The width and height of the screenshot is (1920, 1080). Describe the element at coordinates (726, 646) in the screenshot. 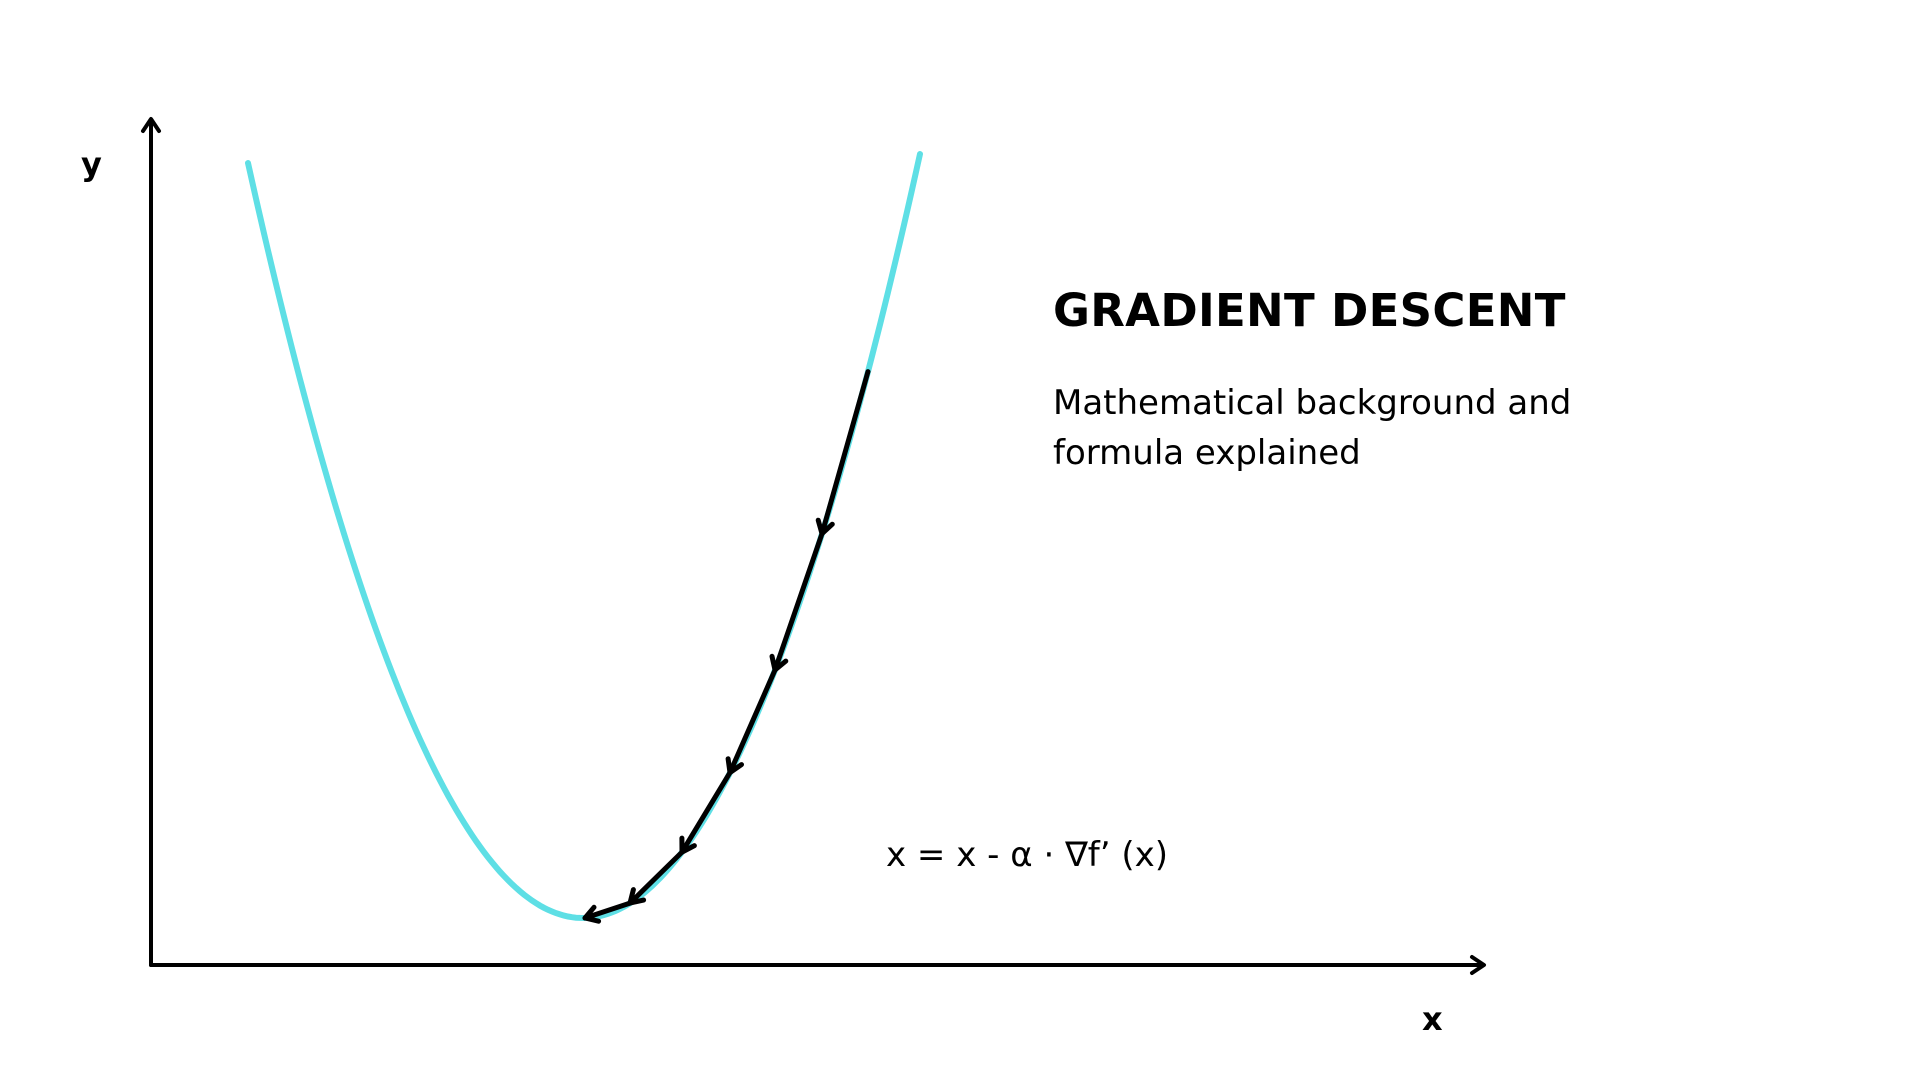

I see `descent-steps` at that location.